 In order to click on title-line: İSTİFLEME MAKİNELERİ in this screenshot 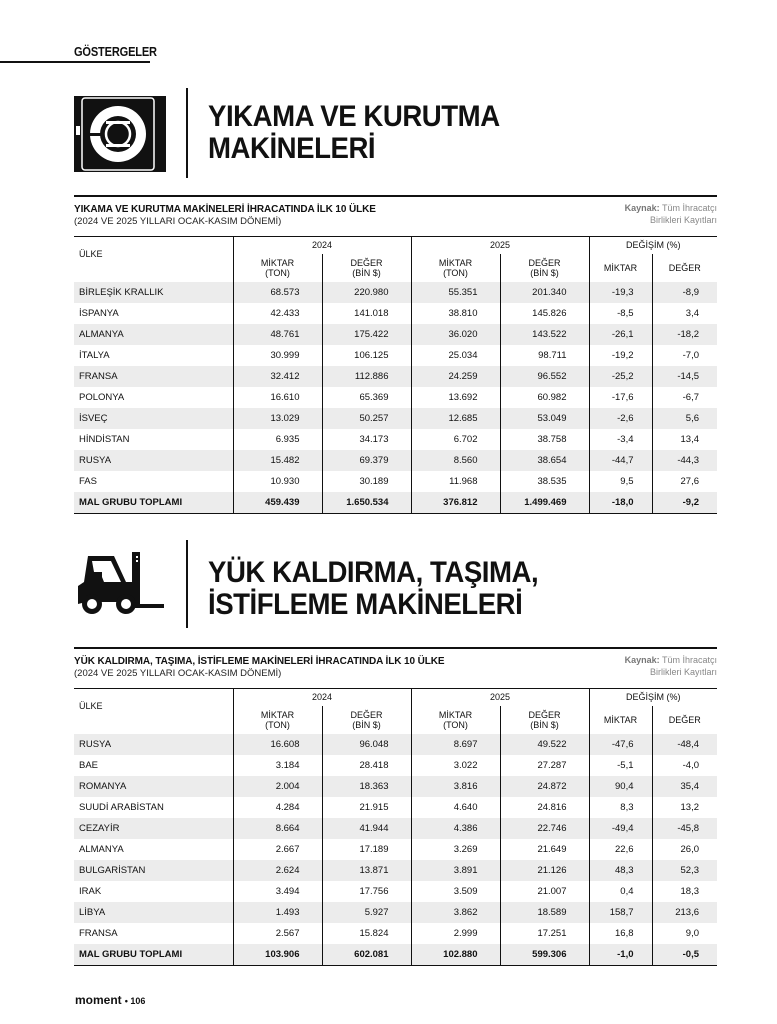, I will do `click(365, 604)`.